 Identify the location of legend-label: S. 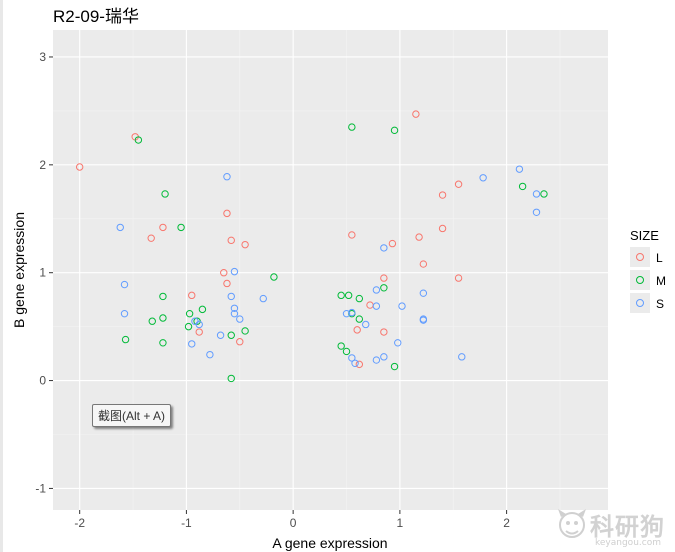
(660, 304).